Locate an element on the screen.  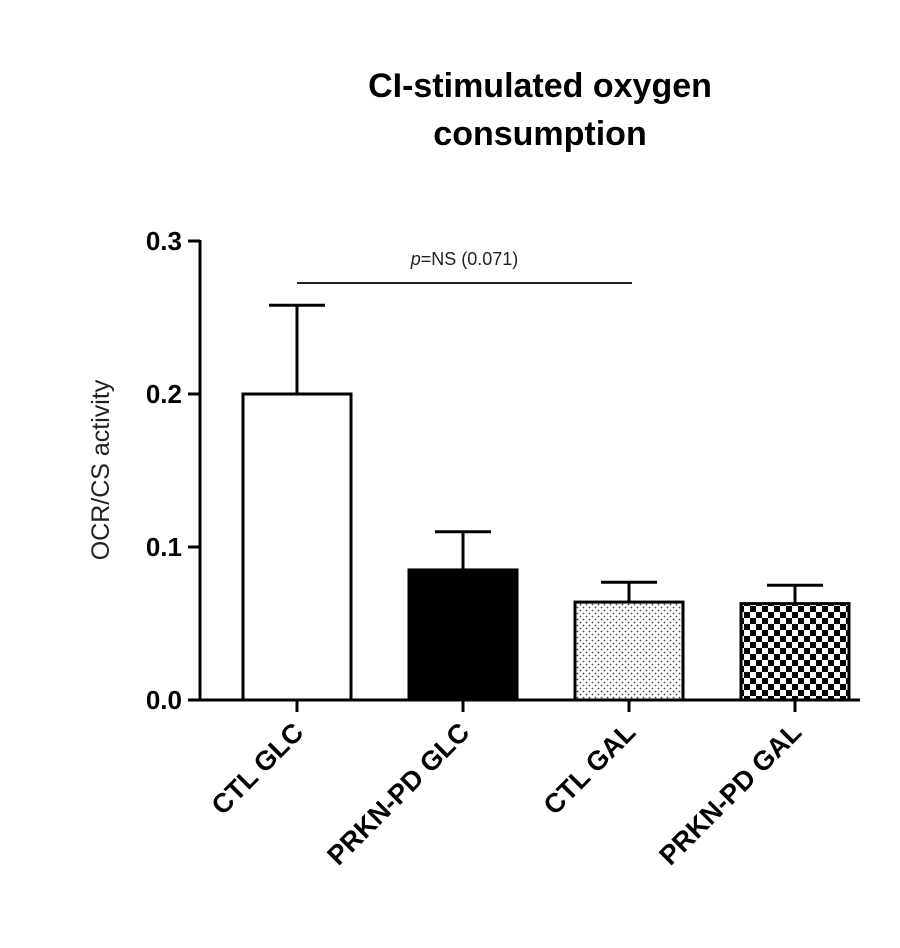
y-tick-label: 0.2 is located at coordinates (164, 394).